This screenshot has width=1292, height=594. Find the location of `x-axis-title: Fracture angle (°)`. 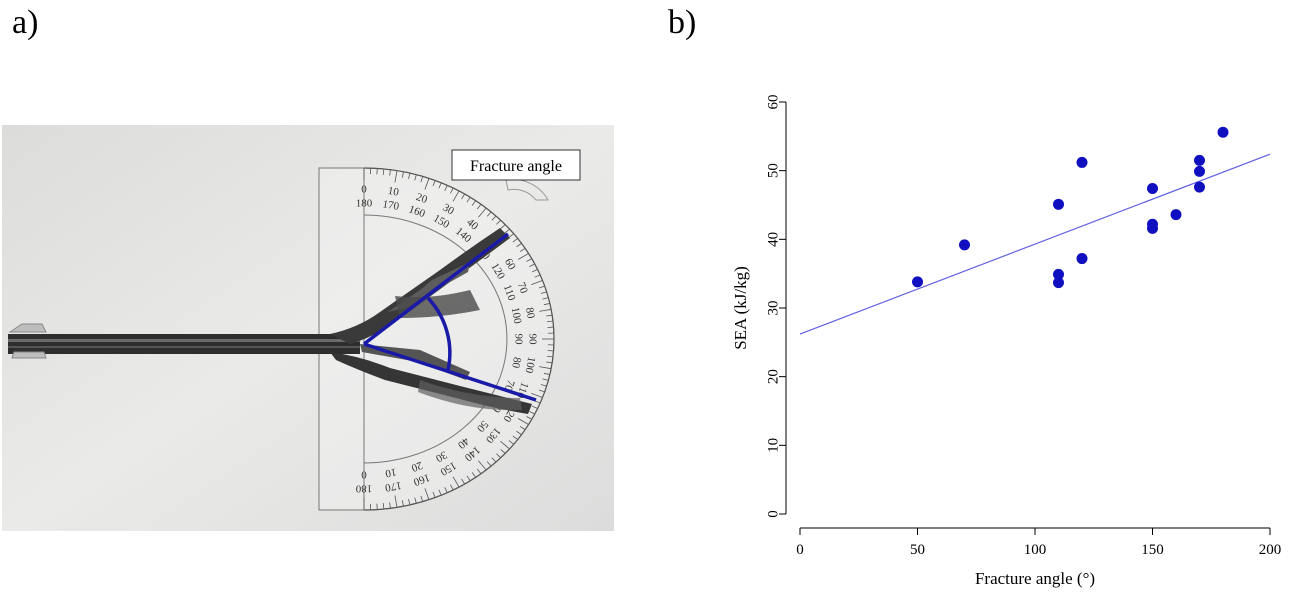

x-axis-title: Fracture angle (°) is located at coordinates (1035, 578).